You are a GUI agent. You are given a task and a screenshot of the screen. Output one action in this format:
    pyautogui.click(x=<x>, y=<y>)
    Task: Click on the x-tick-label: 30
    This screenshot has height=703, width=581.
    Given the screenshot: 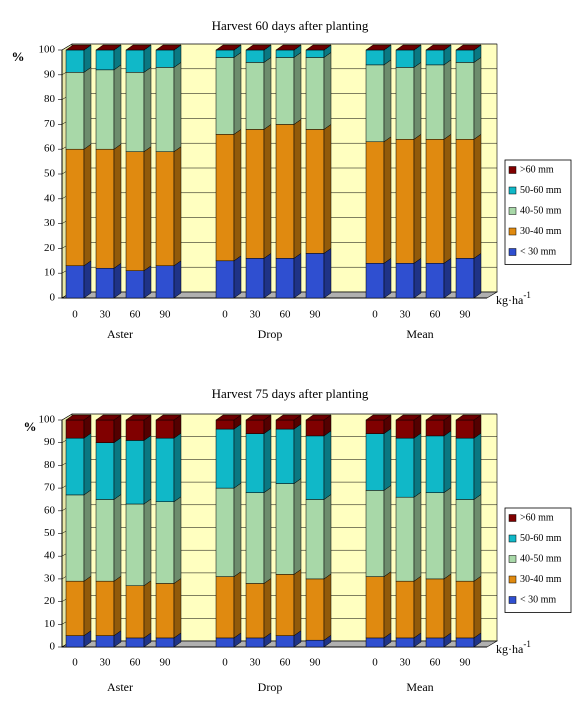 What is the action you would take?
    pyautogui.click(x=406, y=663)
    